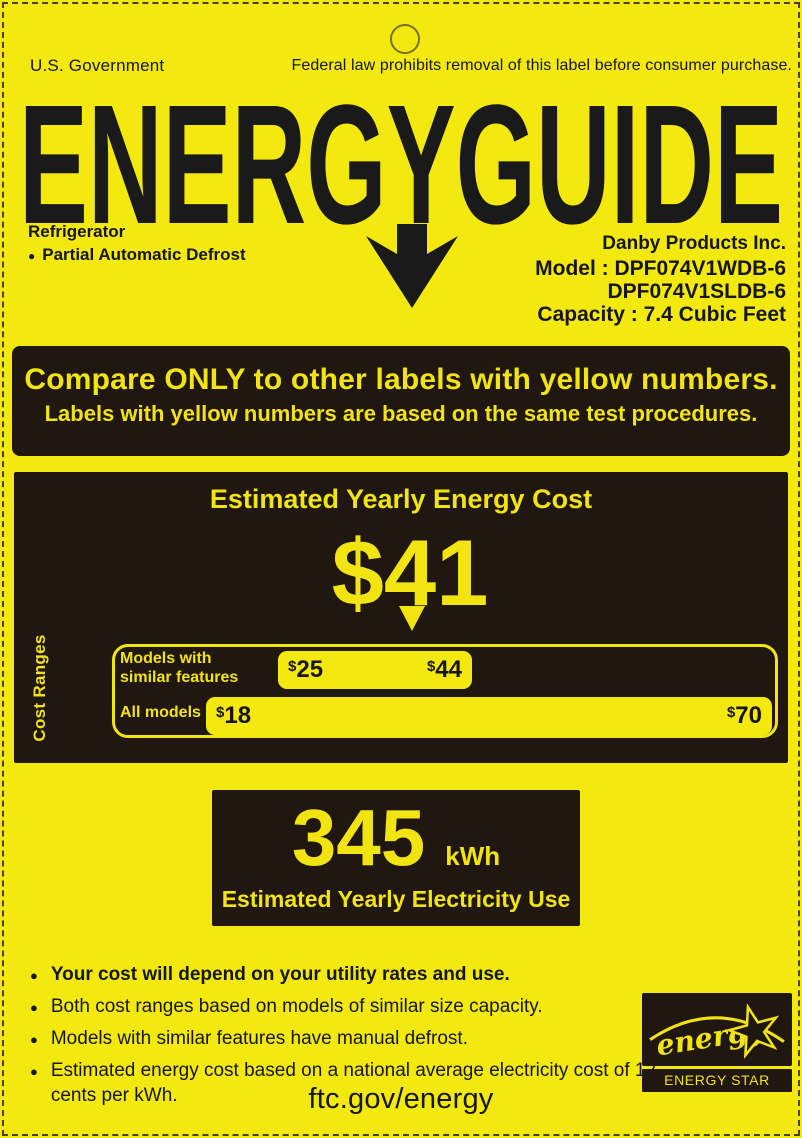 Image resolution: width=802 pixels, height=1138 pixels. Describe the element at coordinates (179, 677) in the screenshot. I see `row-label-line2: similar features` at that location.